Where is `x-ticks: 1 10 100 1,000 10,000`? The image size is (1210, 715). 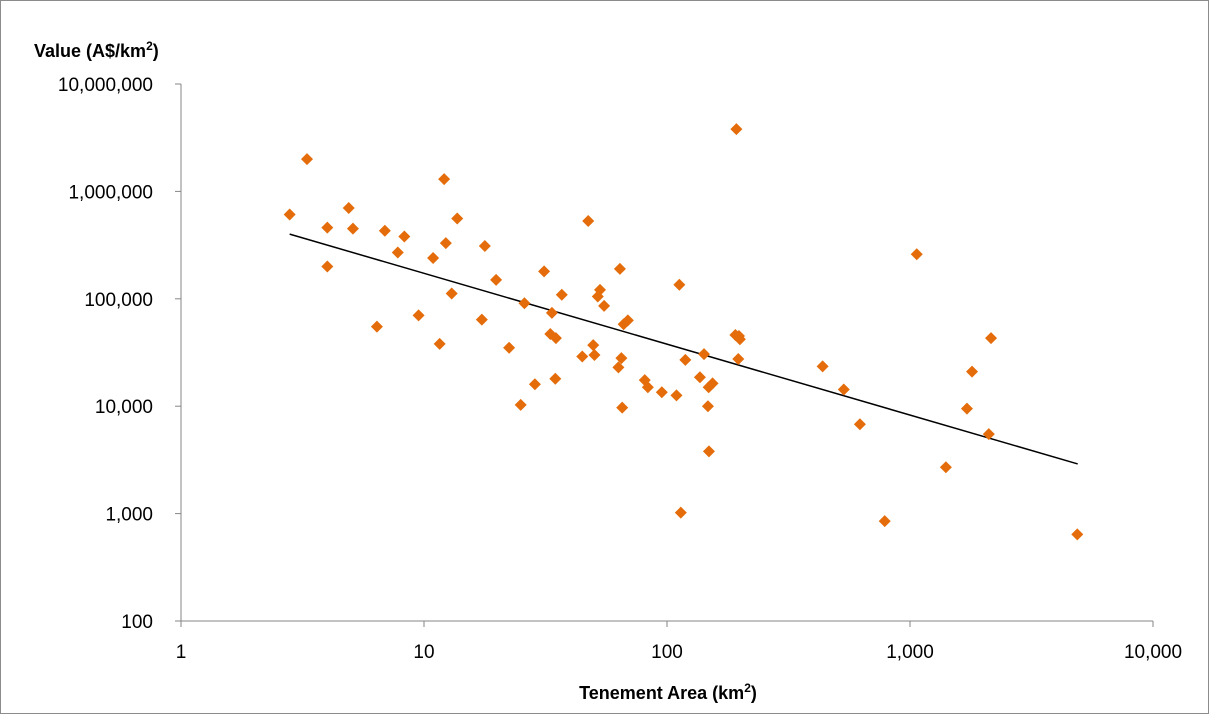 x-ticks: 1 10 100 1,000 10,000 is located at coordinates (679, 642).